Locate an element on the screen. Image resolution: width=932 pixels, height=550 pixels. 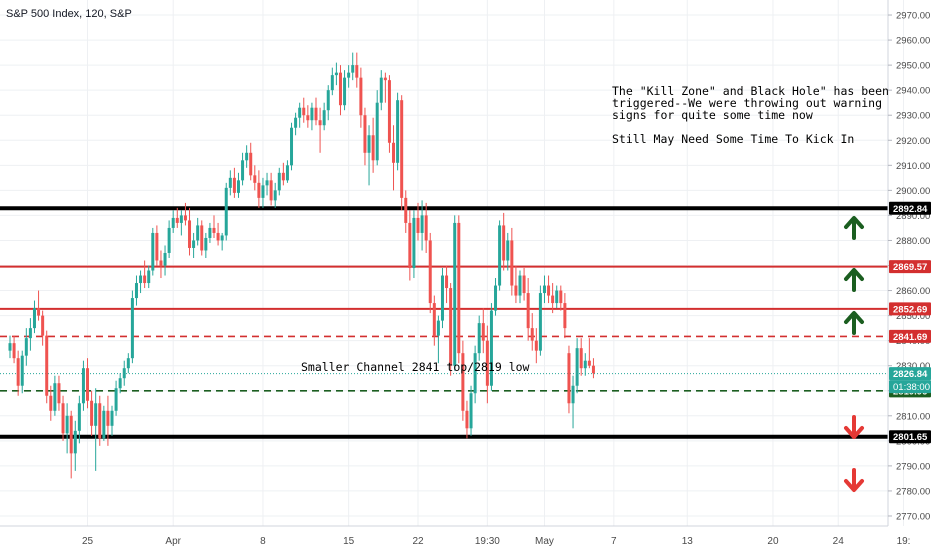
level-price-label-bg is located at coordinates (910, 336).